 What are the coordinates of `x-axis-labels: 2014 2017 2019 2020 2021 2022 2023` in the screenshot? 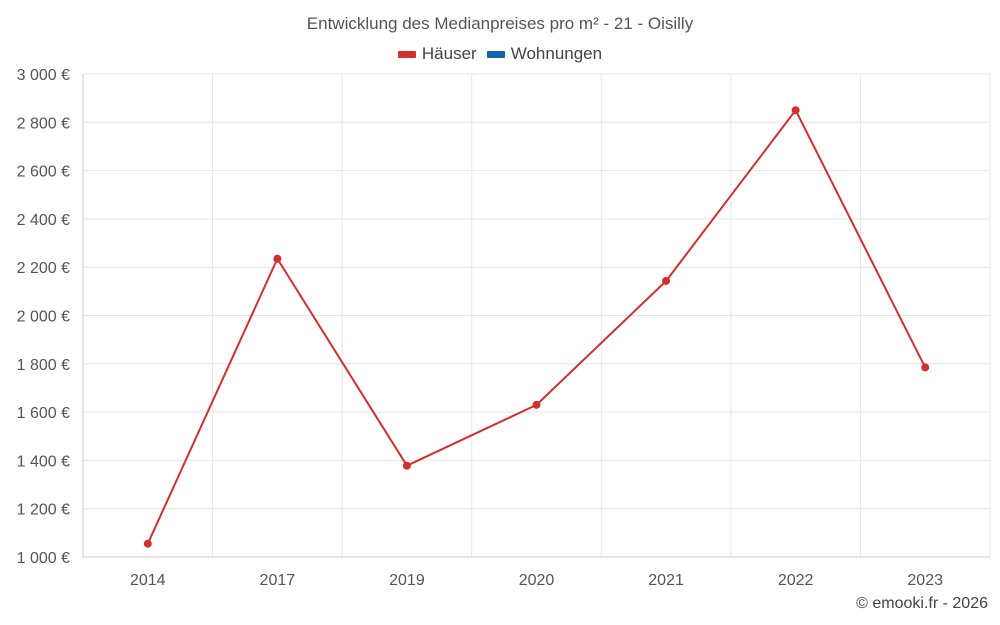 It's located at (536, 580).